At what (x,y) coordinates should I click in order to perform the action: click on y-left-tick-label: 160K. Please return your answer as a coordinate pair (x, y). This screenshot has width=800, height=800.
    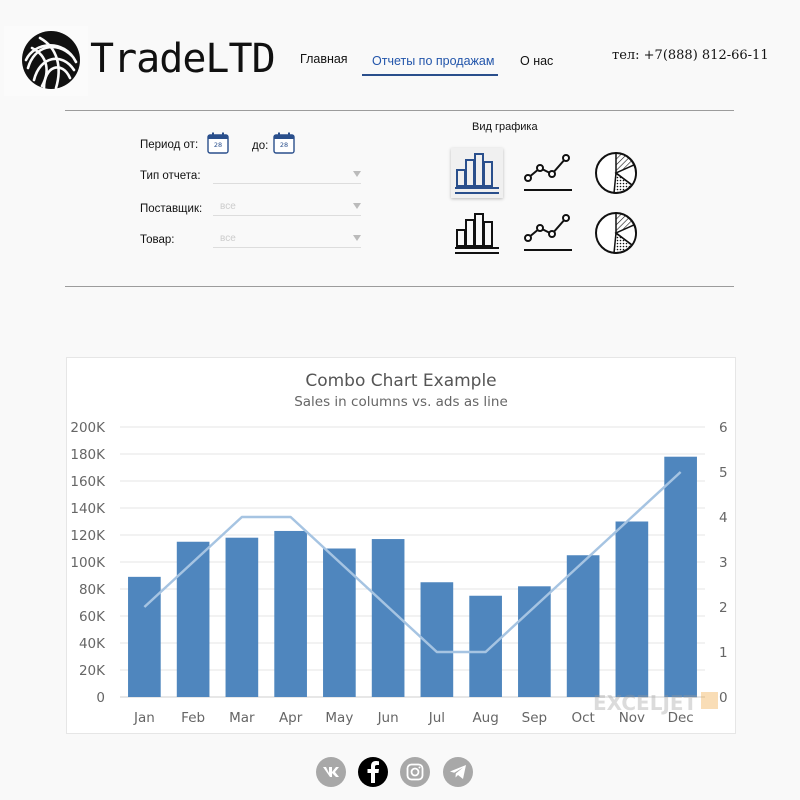
    Looking at the image, I should click on (88, 482).